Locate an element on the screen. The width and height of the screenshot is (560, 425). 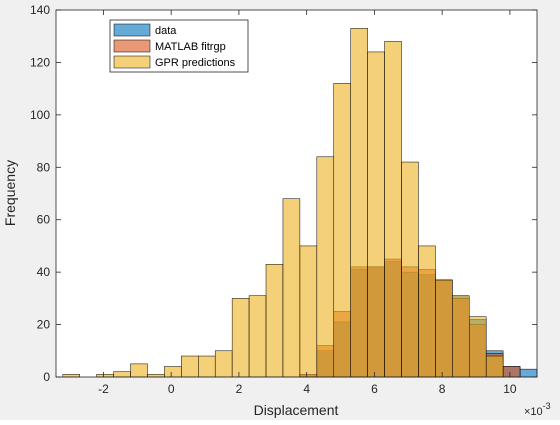
y-axis-label: Frequency is located at coordinates (10, 193).